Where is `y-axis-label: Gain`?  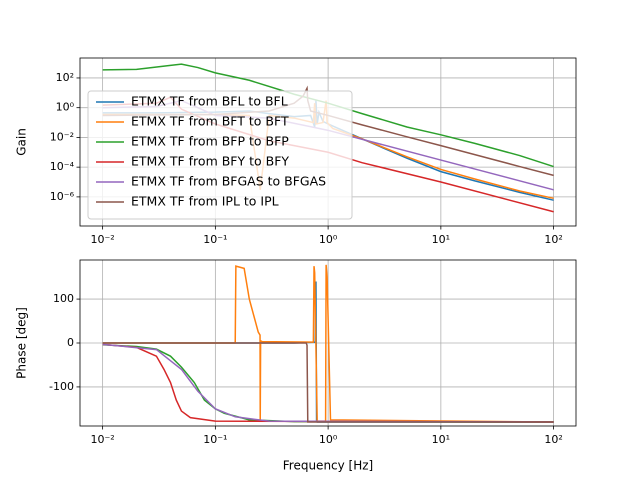
y-axis-label: Gain is located at coordinates (22, 142).